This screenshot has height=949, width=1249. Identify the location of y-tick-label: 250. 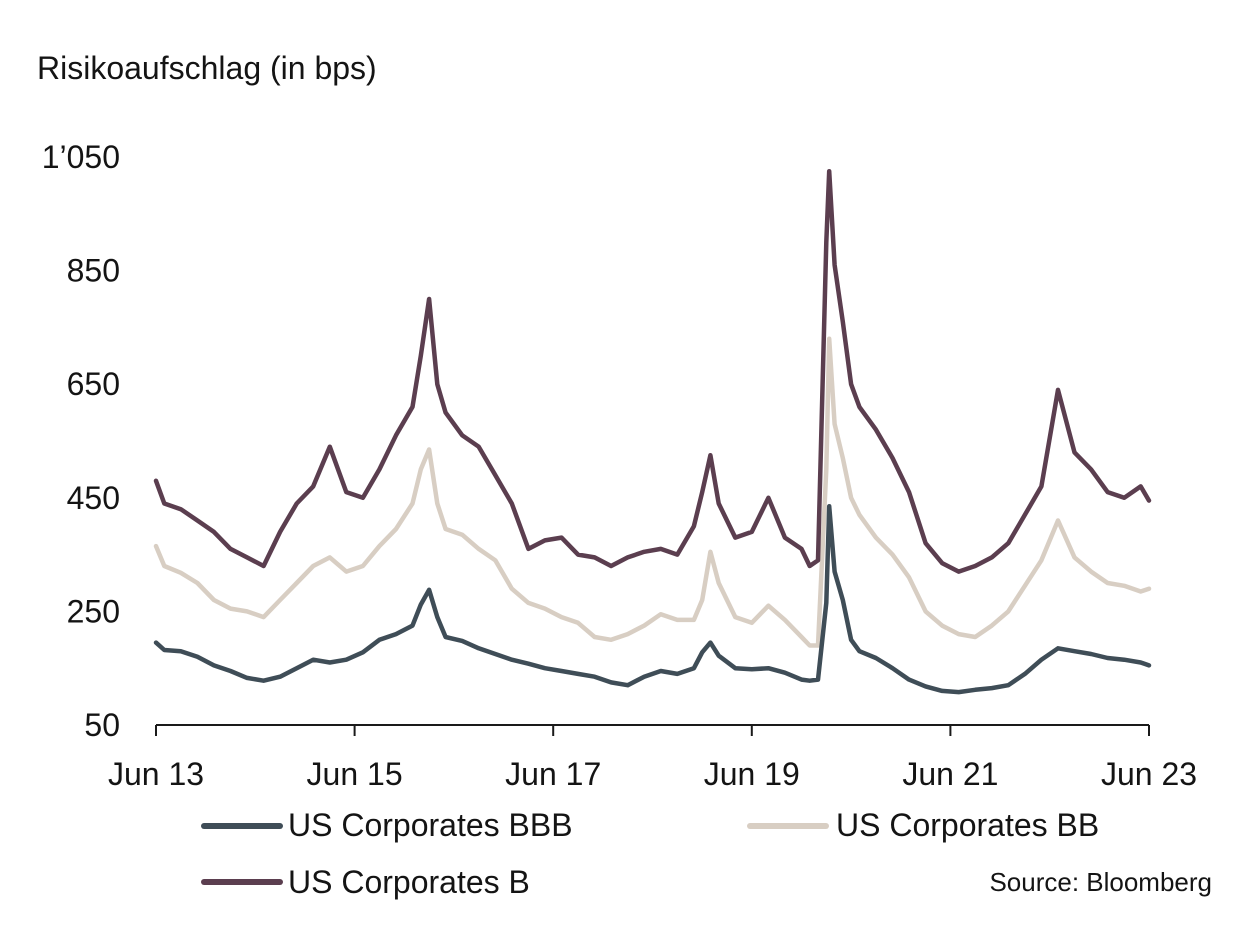
(93, 611).